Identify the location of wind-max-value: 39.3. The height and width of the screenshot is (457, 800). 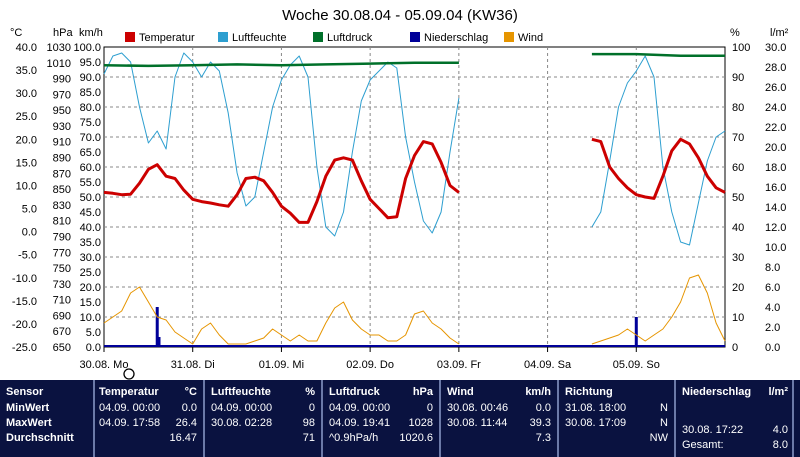
(540, 423).